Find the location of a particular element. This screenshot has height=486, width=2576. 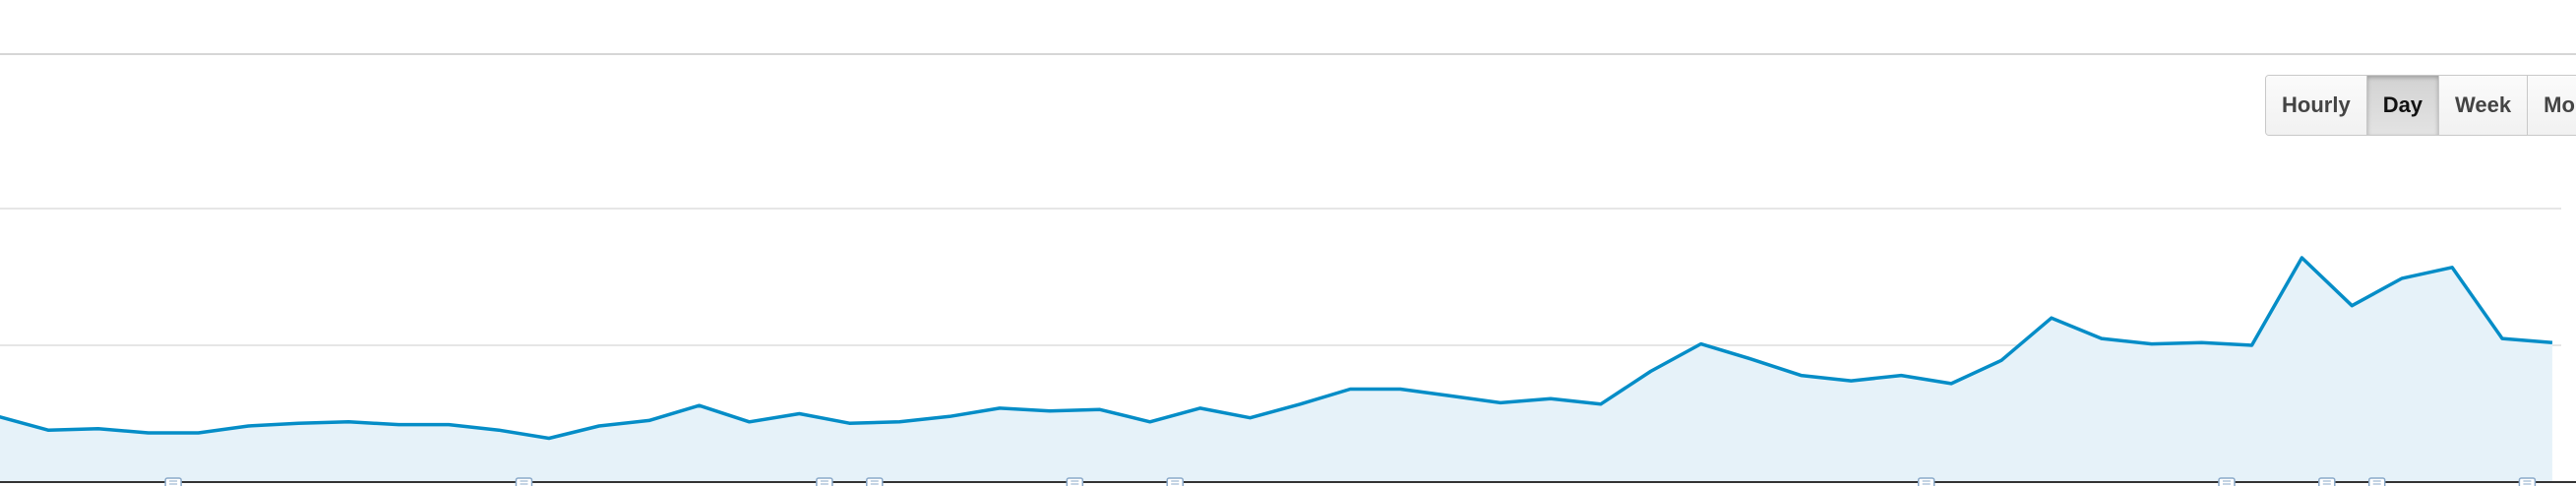

month-button: Month is located at coordinates (2552, 105).